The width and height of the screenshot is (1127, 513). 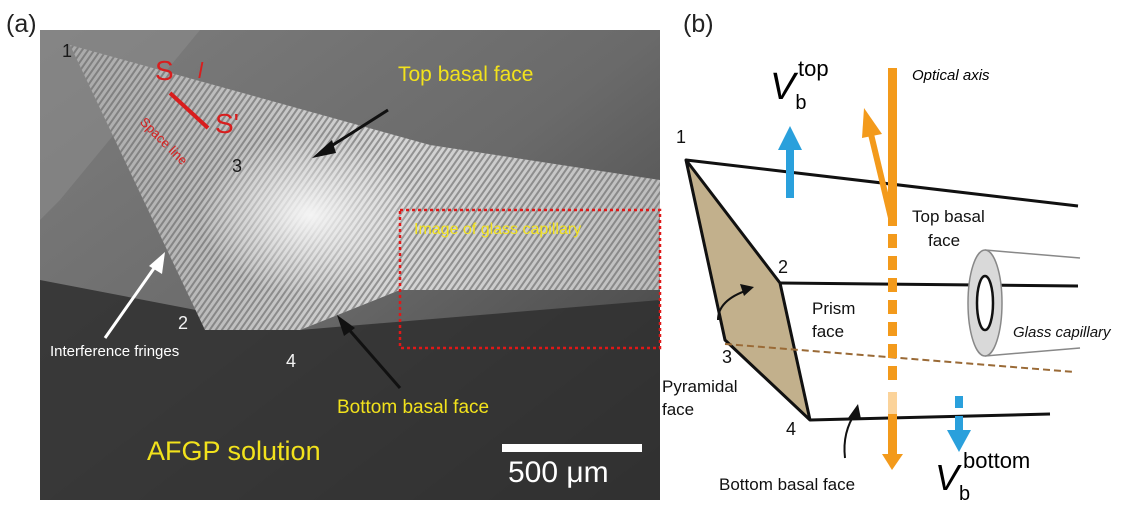 What do you see at coordinates (67, 51) in the screenshot?
I see `corner-label-1: 1` at bounding box center [67, 51].